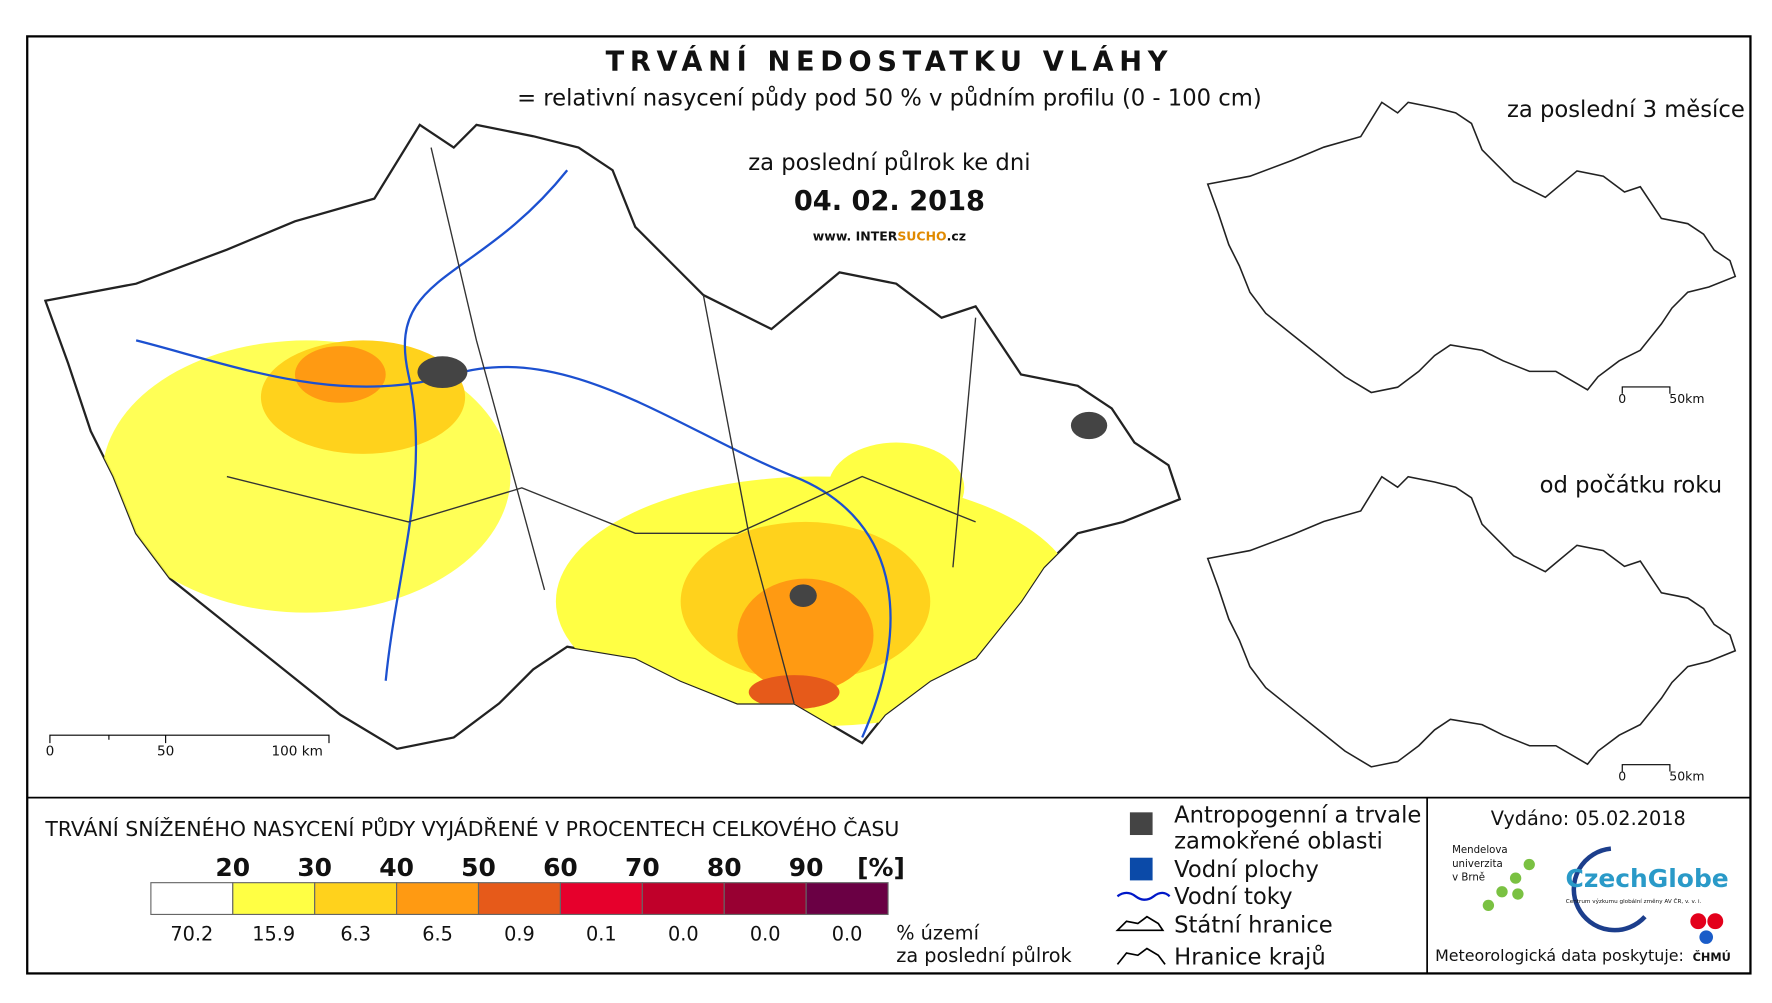 The height and width of the screenshot is (1003, 1772). Describe the element at coordinates (1250, 956) in the screenshot. I see `legend-item: Hranice krajů` at that location.